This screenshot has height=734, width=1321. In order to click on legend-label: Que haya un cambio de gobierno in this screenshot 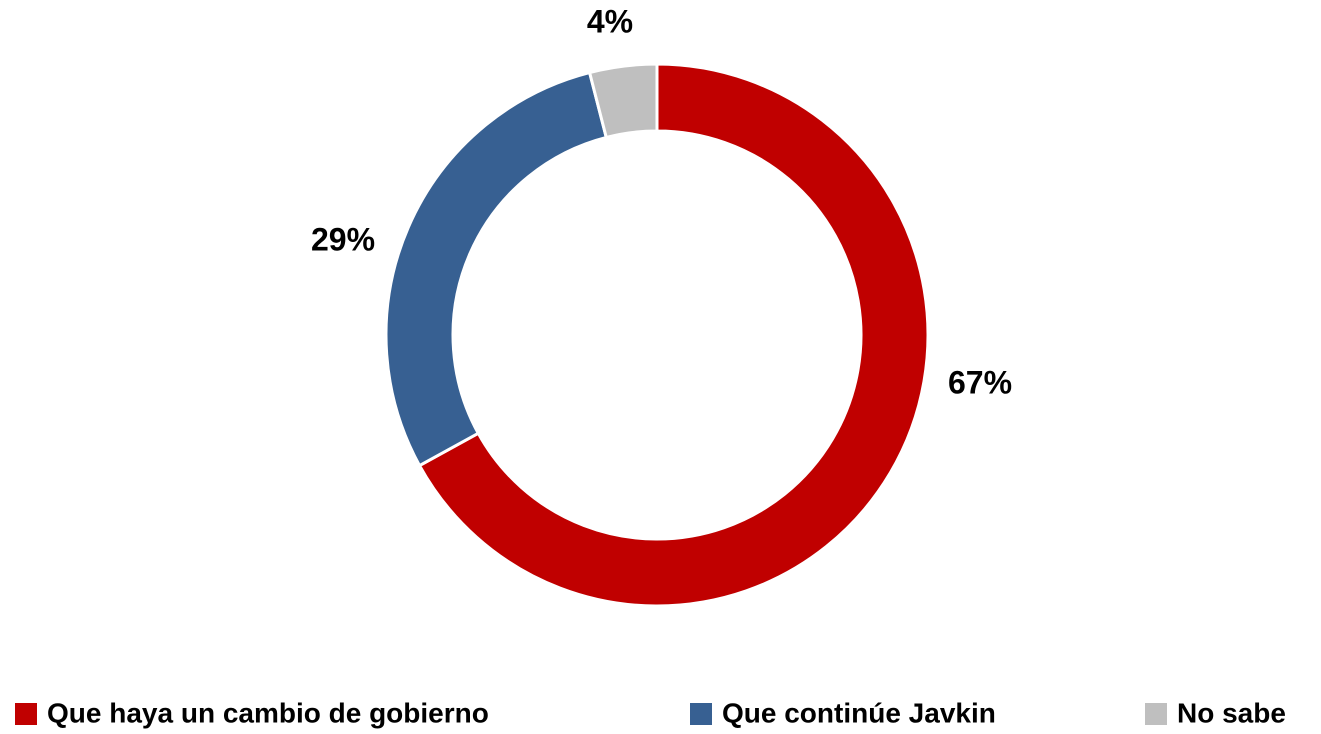, I will do `click(268, 712)`.